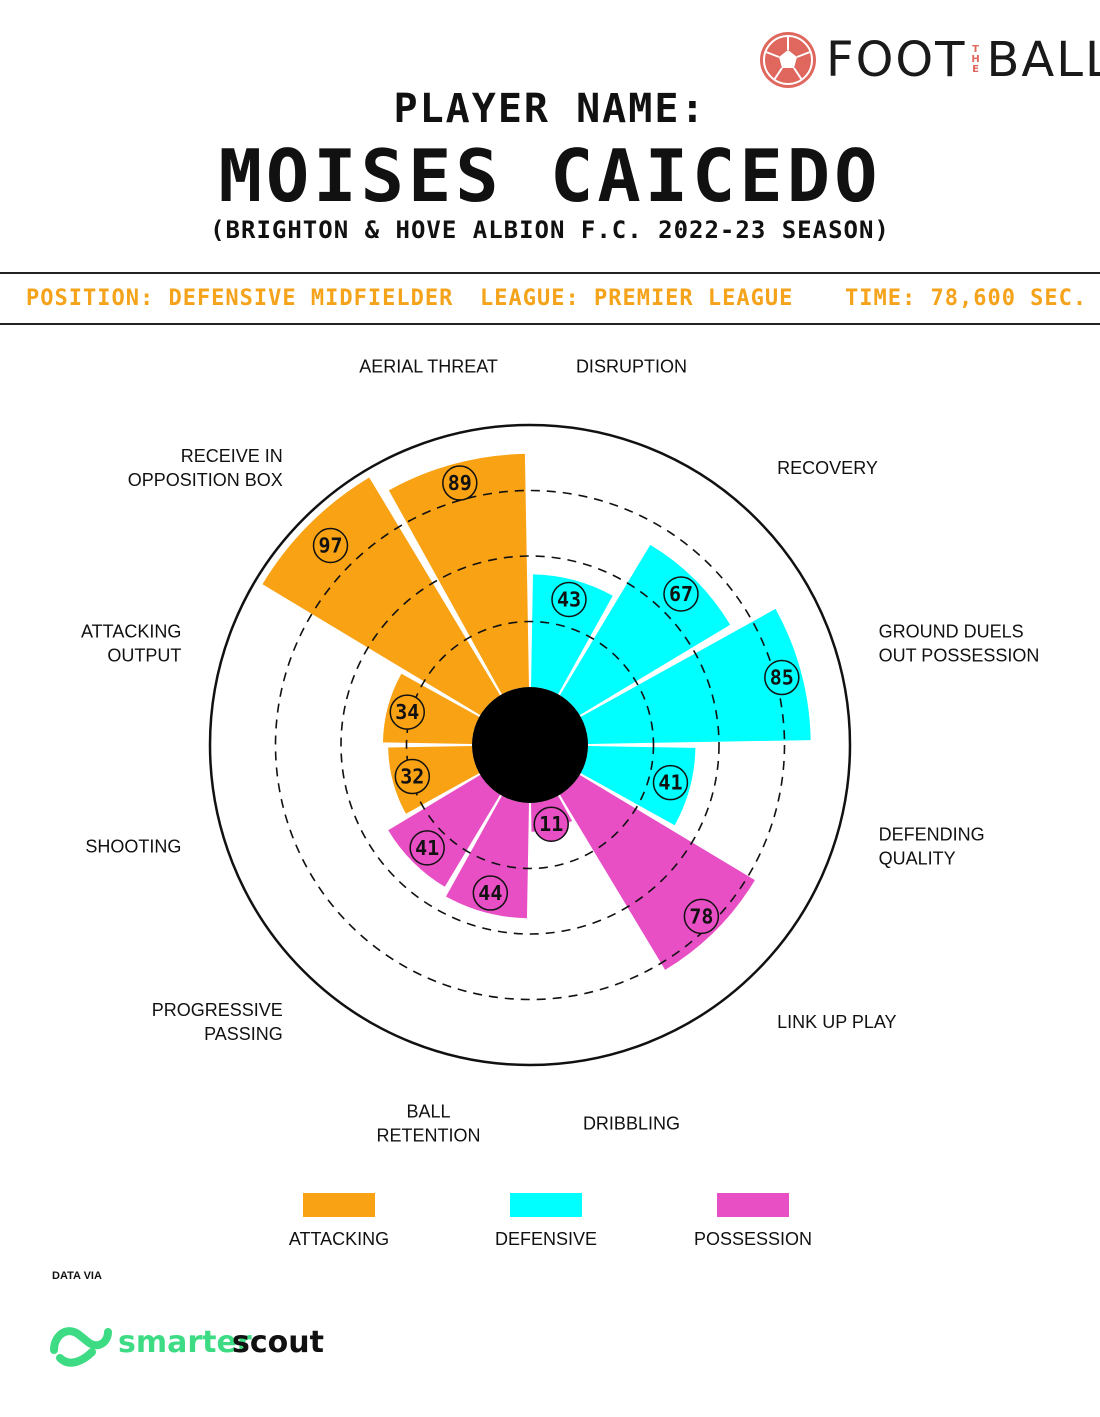 This screenshot has height=1417, width=1100. What do you see at coordinates (976, 59) in the screenshot?
I see `brand-middle: THE` at bounding box center [976, 59].